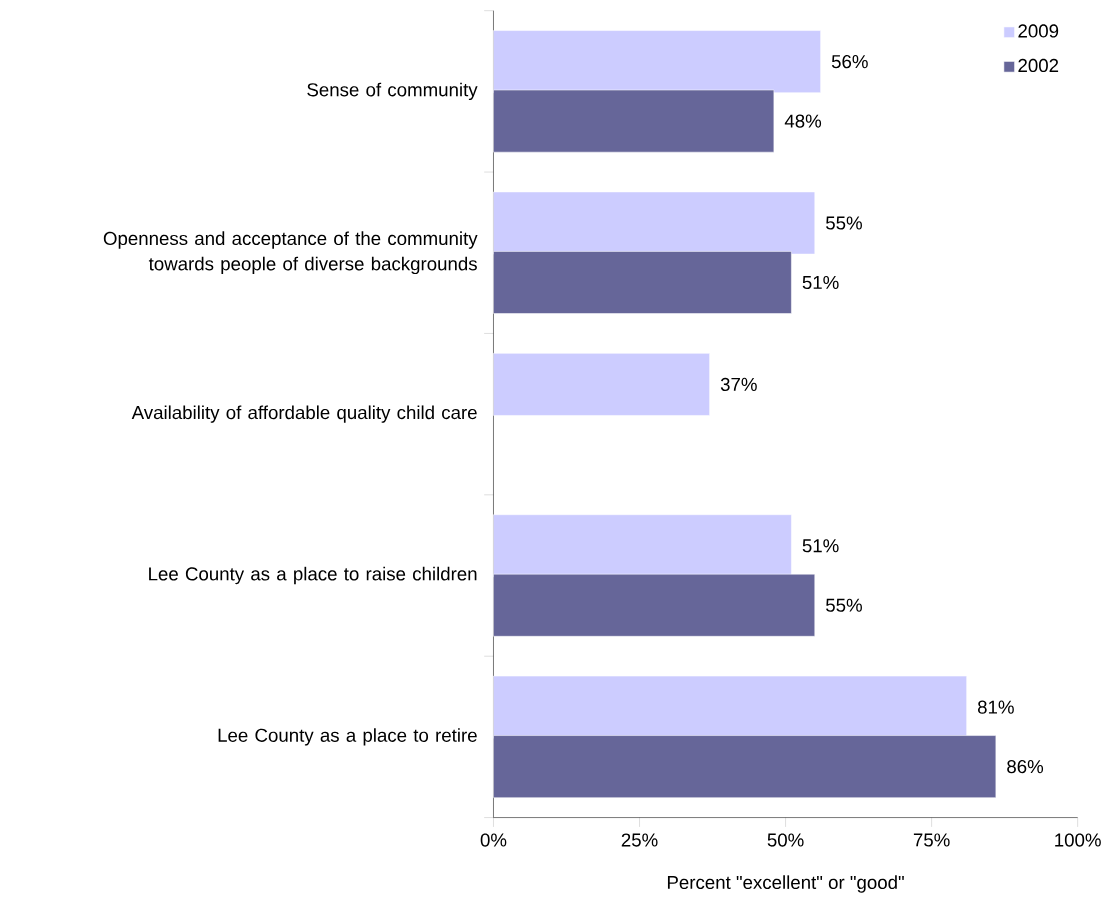  What do you see at coordinates (347, 737) in the screenshot?
I see `y-tick-label: Lee County as a place to retire` at bounding box center [347, 737].